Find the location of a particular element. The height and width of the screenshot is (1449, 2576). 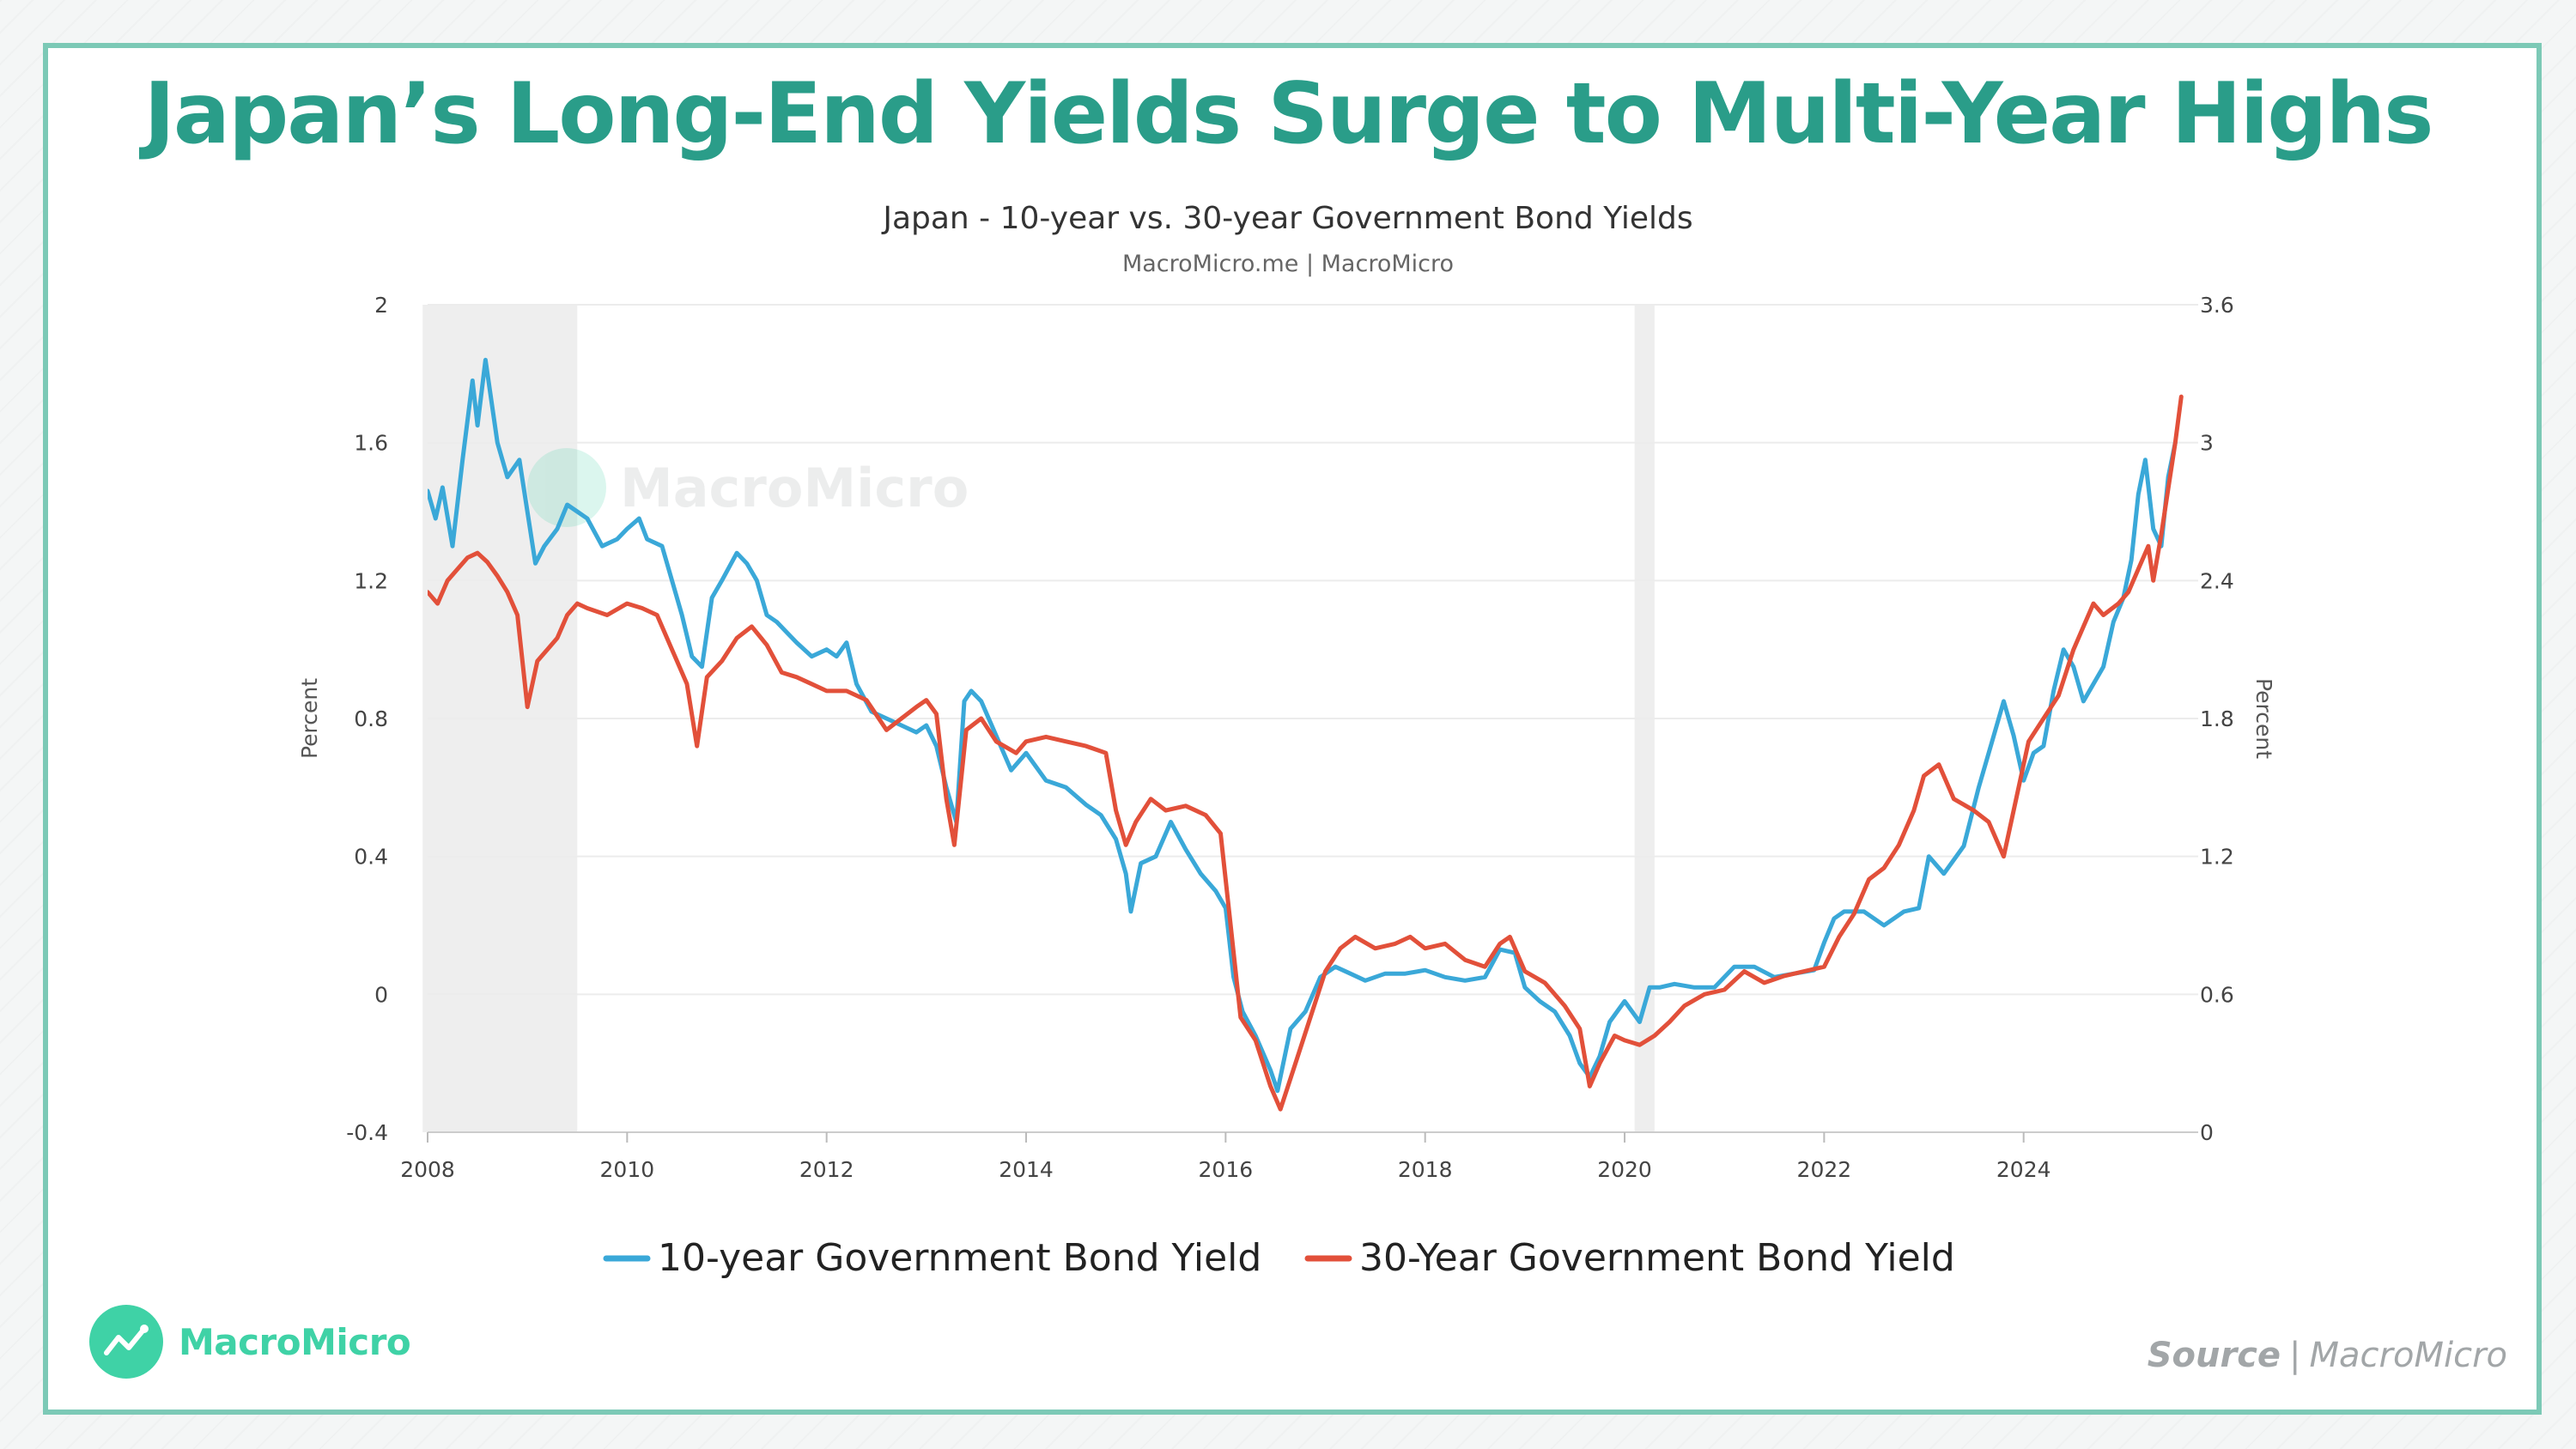

watermark-text: MacroMicro is located at coordinates (794, 488).